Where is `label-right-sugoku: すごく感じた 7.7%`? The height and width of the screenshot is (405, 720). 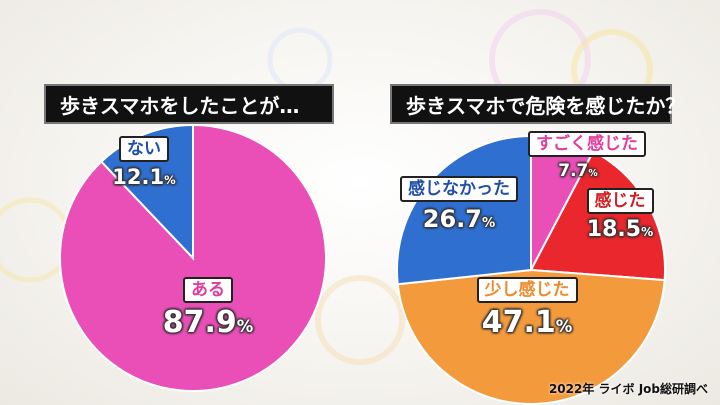 label-right-sugoku: すごく感じた 7.7% is located at coordinates (587, 156).